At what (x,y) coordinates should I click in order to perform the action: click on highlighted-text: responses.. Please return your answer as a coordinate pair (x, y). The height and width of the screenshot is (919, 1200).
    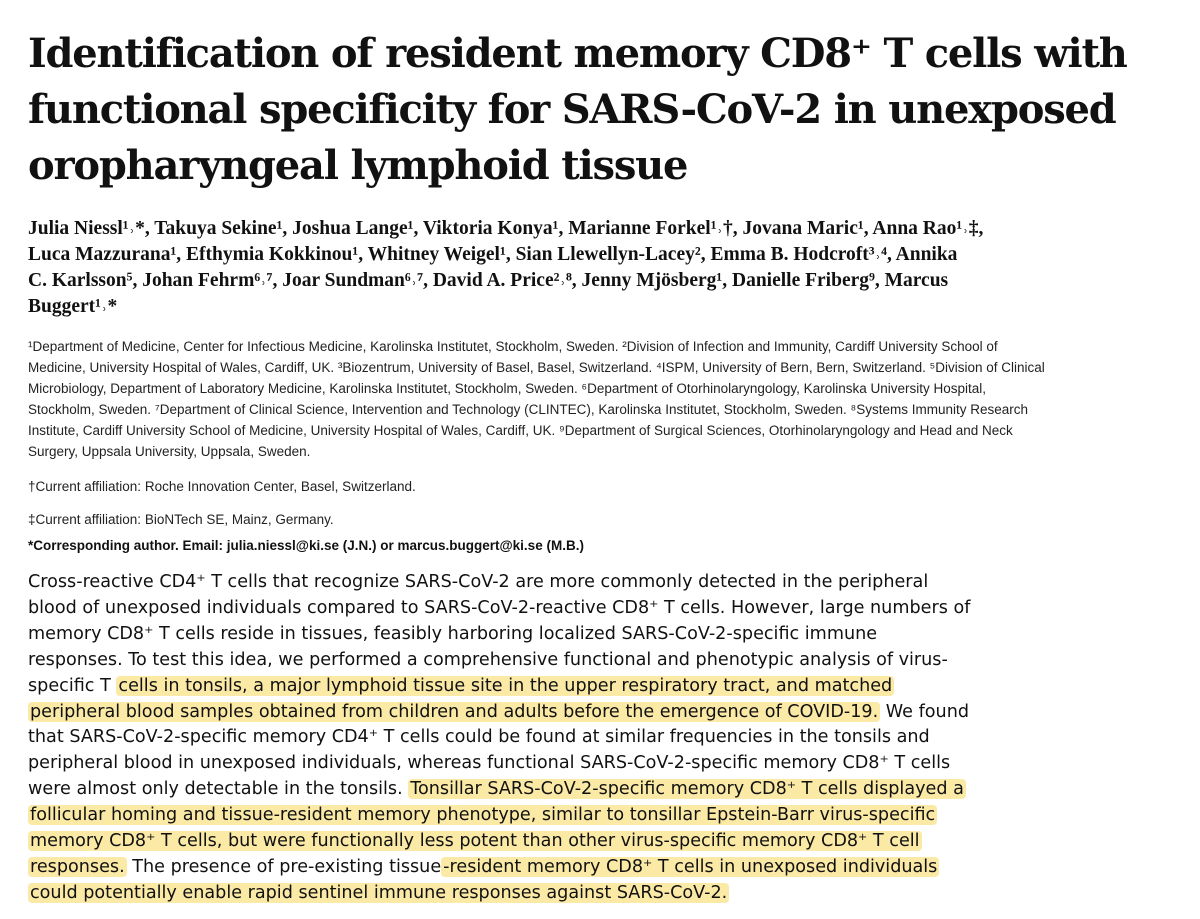
    Looking at the image, I should click on (77, 866).